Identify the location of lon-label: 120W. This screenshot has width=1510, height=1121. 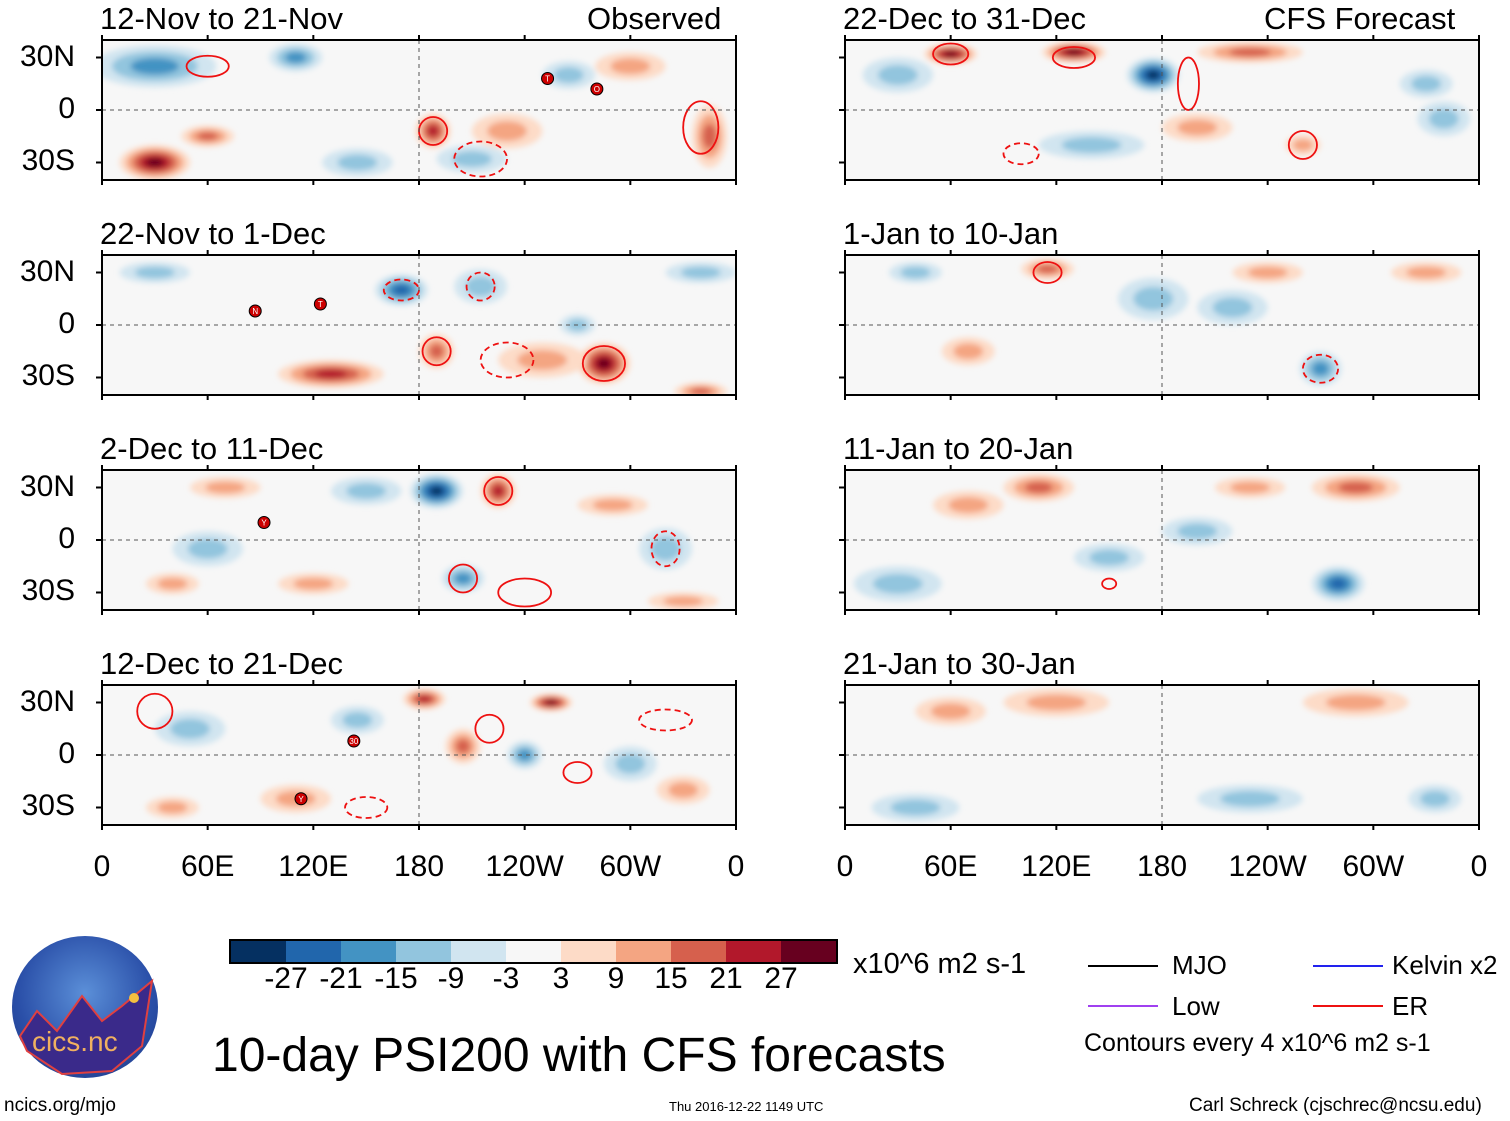
(524, 866).